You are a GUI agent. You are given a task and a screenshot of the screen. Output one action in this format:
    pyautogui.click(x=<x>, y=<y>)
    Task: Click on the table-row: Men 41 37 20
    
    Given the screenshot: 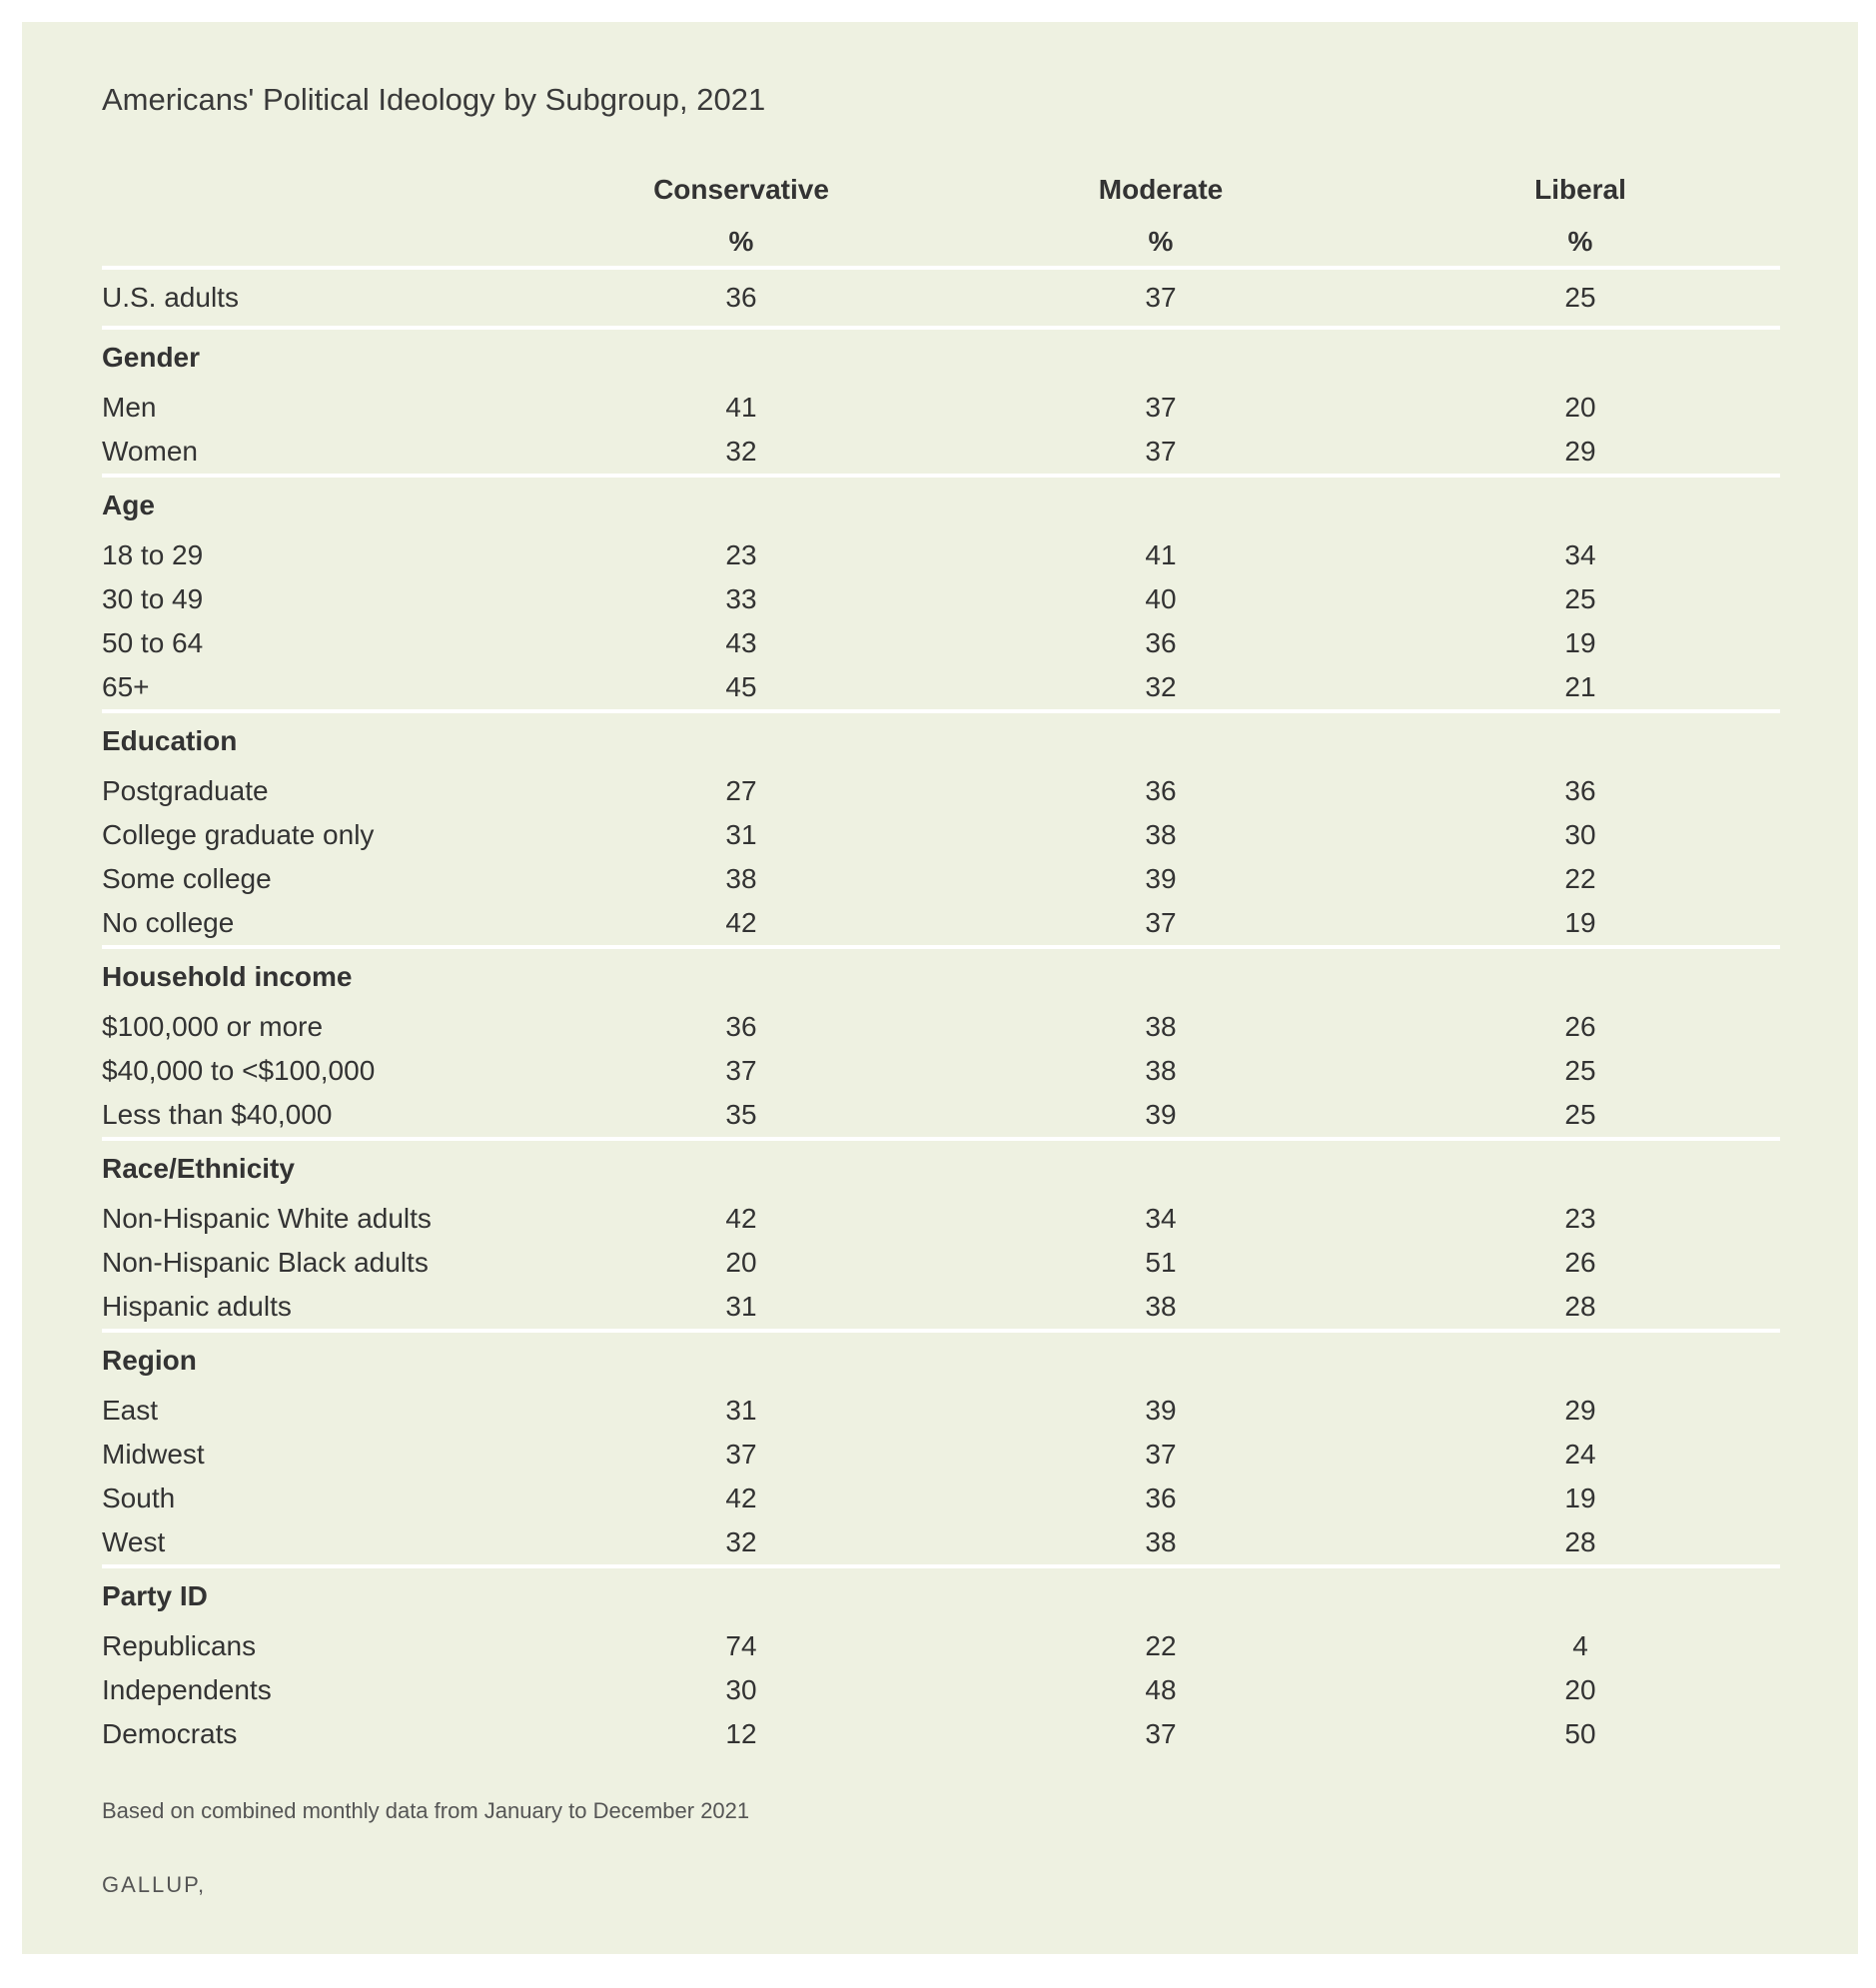 What is the action you would take?
    pyautogui.click(x=941, y=408)
    